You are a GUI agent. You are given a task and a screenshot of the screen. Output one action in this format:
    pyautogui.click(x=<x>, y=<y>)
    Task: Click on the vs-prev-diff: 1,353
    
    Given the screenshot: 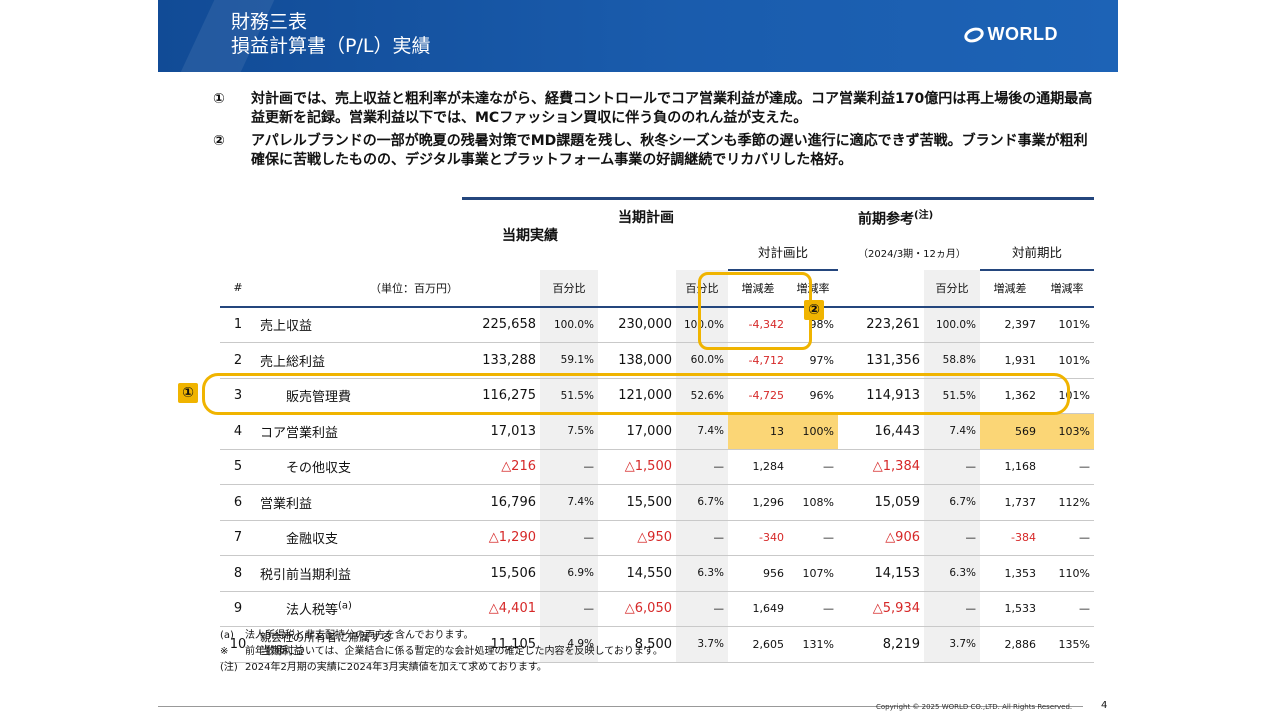 What is the action you would take?
    pyautogui.click(x=1010, y=573)
    